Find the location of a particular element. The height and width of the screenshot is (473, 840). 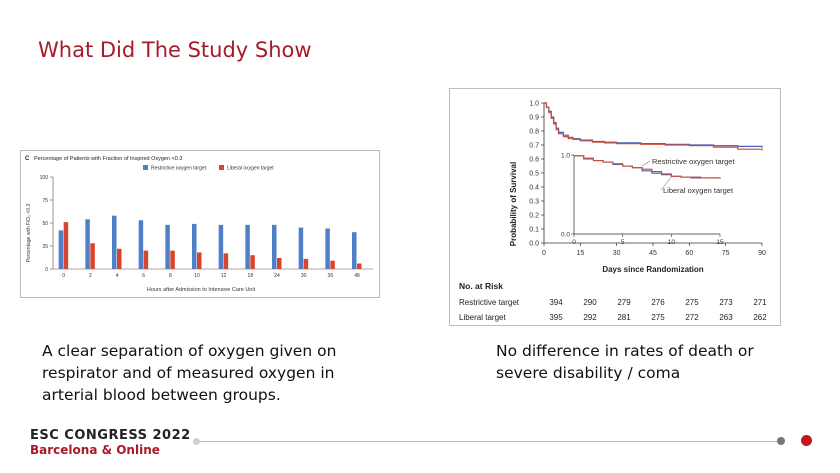

bar-x-tick-label: 12 is located at coordinates (224, 276).